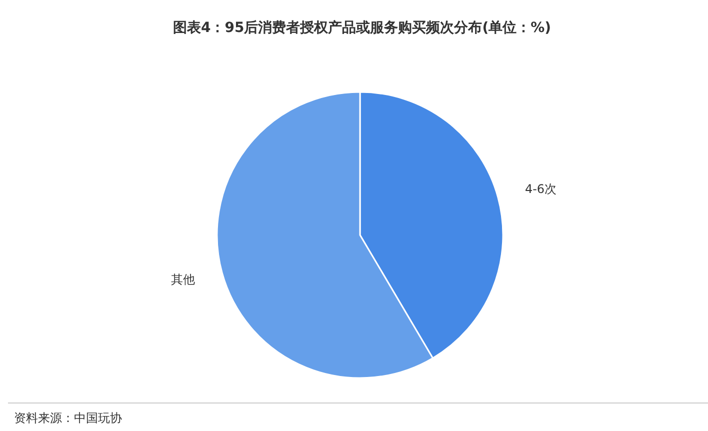 The image size is (708, 431). Describe the element at coordinates (68, 418) in the screenshot. I see `text: 资料来源：中国玩协` at that location.